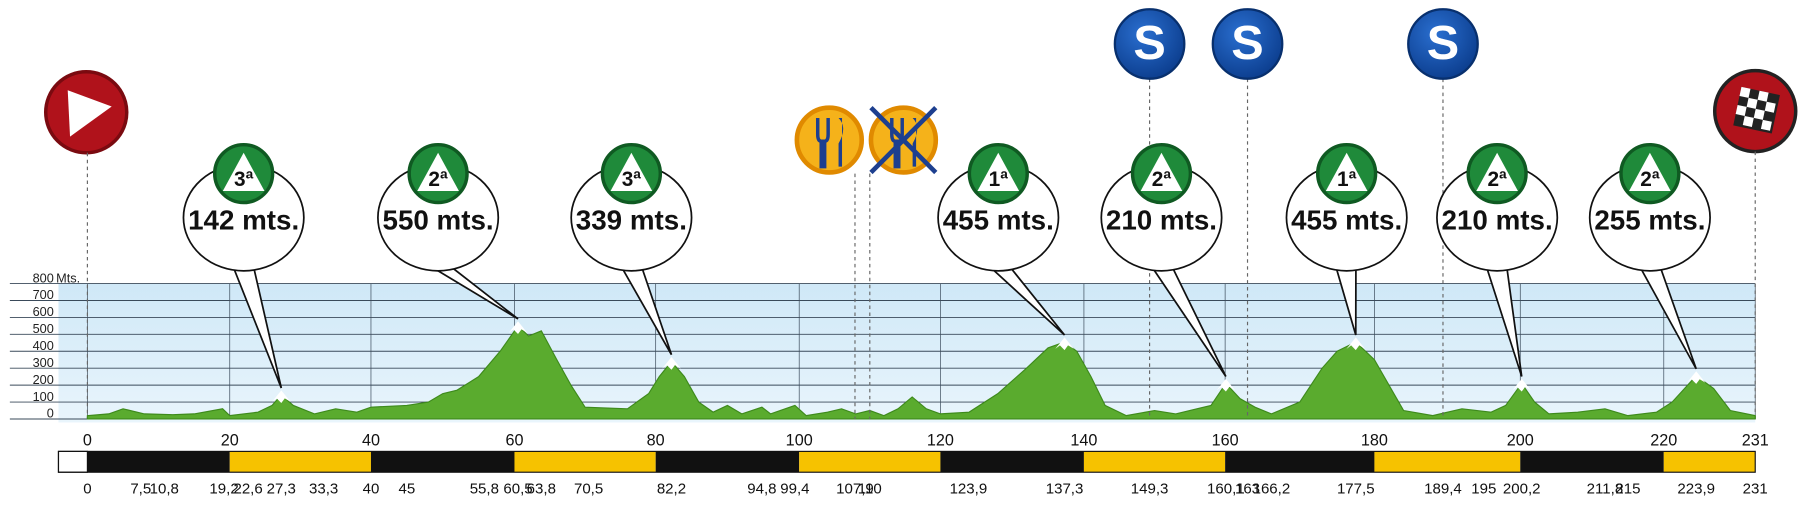 This screenshot has width=1816, height=505. Describe the element at coordinates (1247, 489) in the screenshot. I see `km-label: 163` at that location.